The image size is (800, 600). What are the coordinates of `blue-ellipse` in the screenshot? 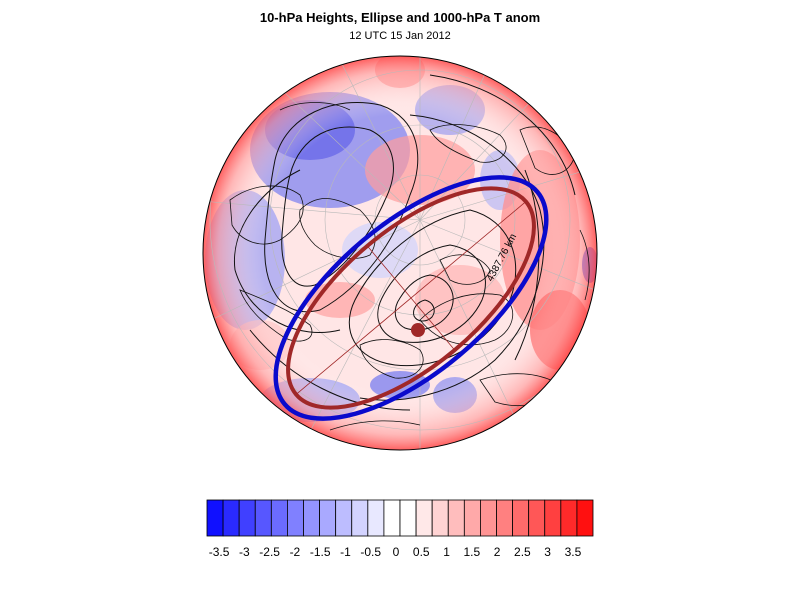 It's located at (411, 298).